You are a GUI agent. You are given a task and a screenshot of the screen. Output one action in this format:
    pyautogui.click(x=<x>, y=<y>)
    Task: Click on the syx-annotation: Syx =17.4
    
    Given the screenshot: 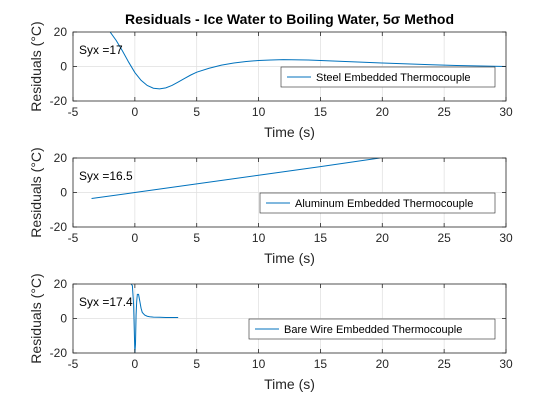 What is the action you would take?
    pyautogui.click(x=106, y=302)
    